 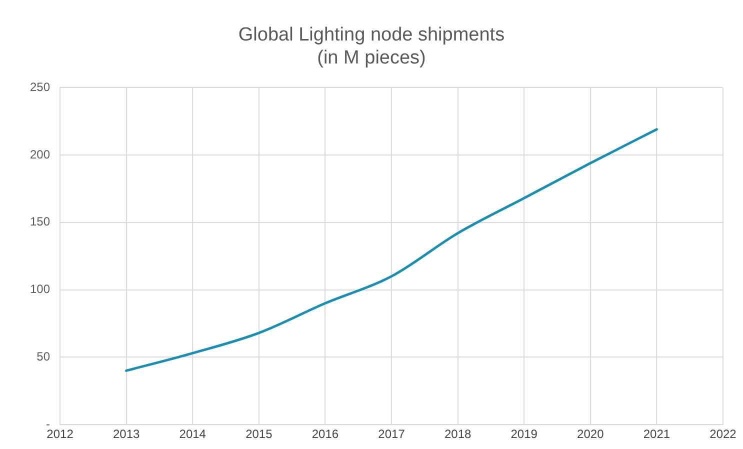 What do you see at coordinates (259, 434) in the screenshot?
I see `x-tick-label: 2015` at bounding box center [259, 434].